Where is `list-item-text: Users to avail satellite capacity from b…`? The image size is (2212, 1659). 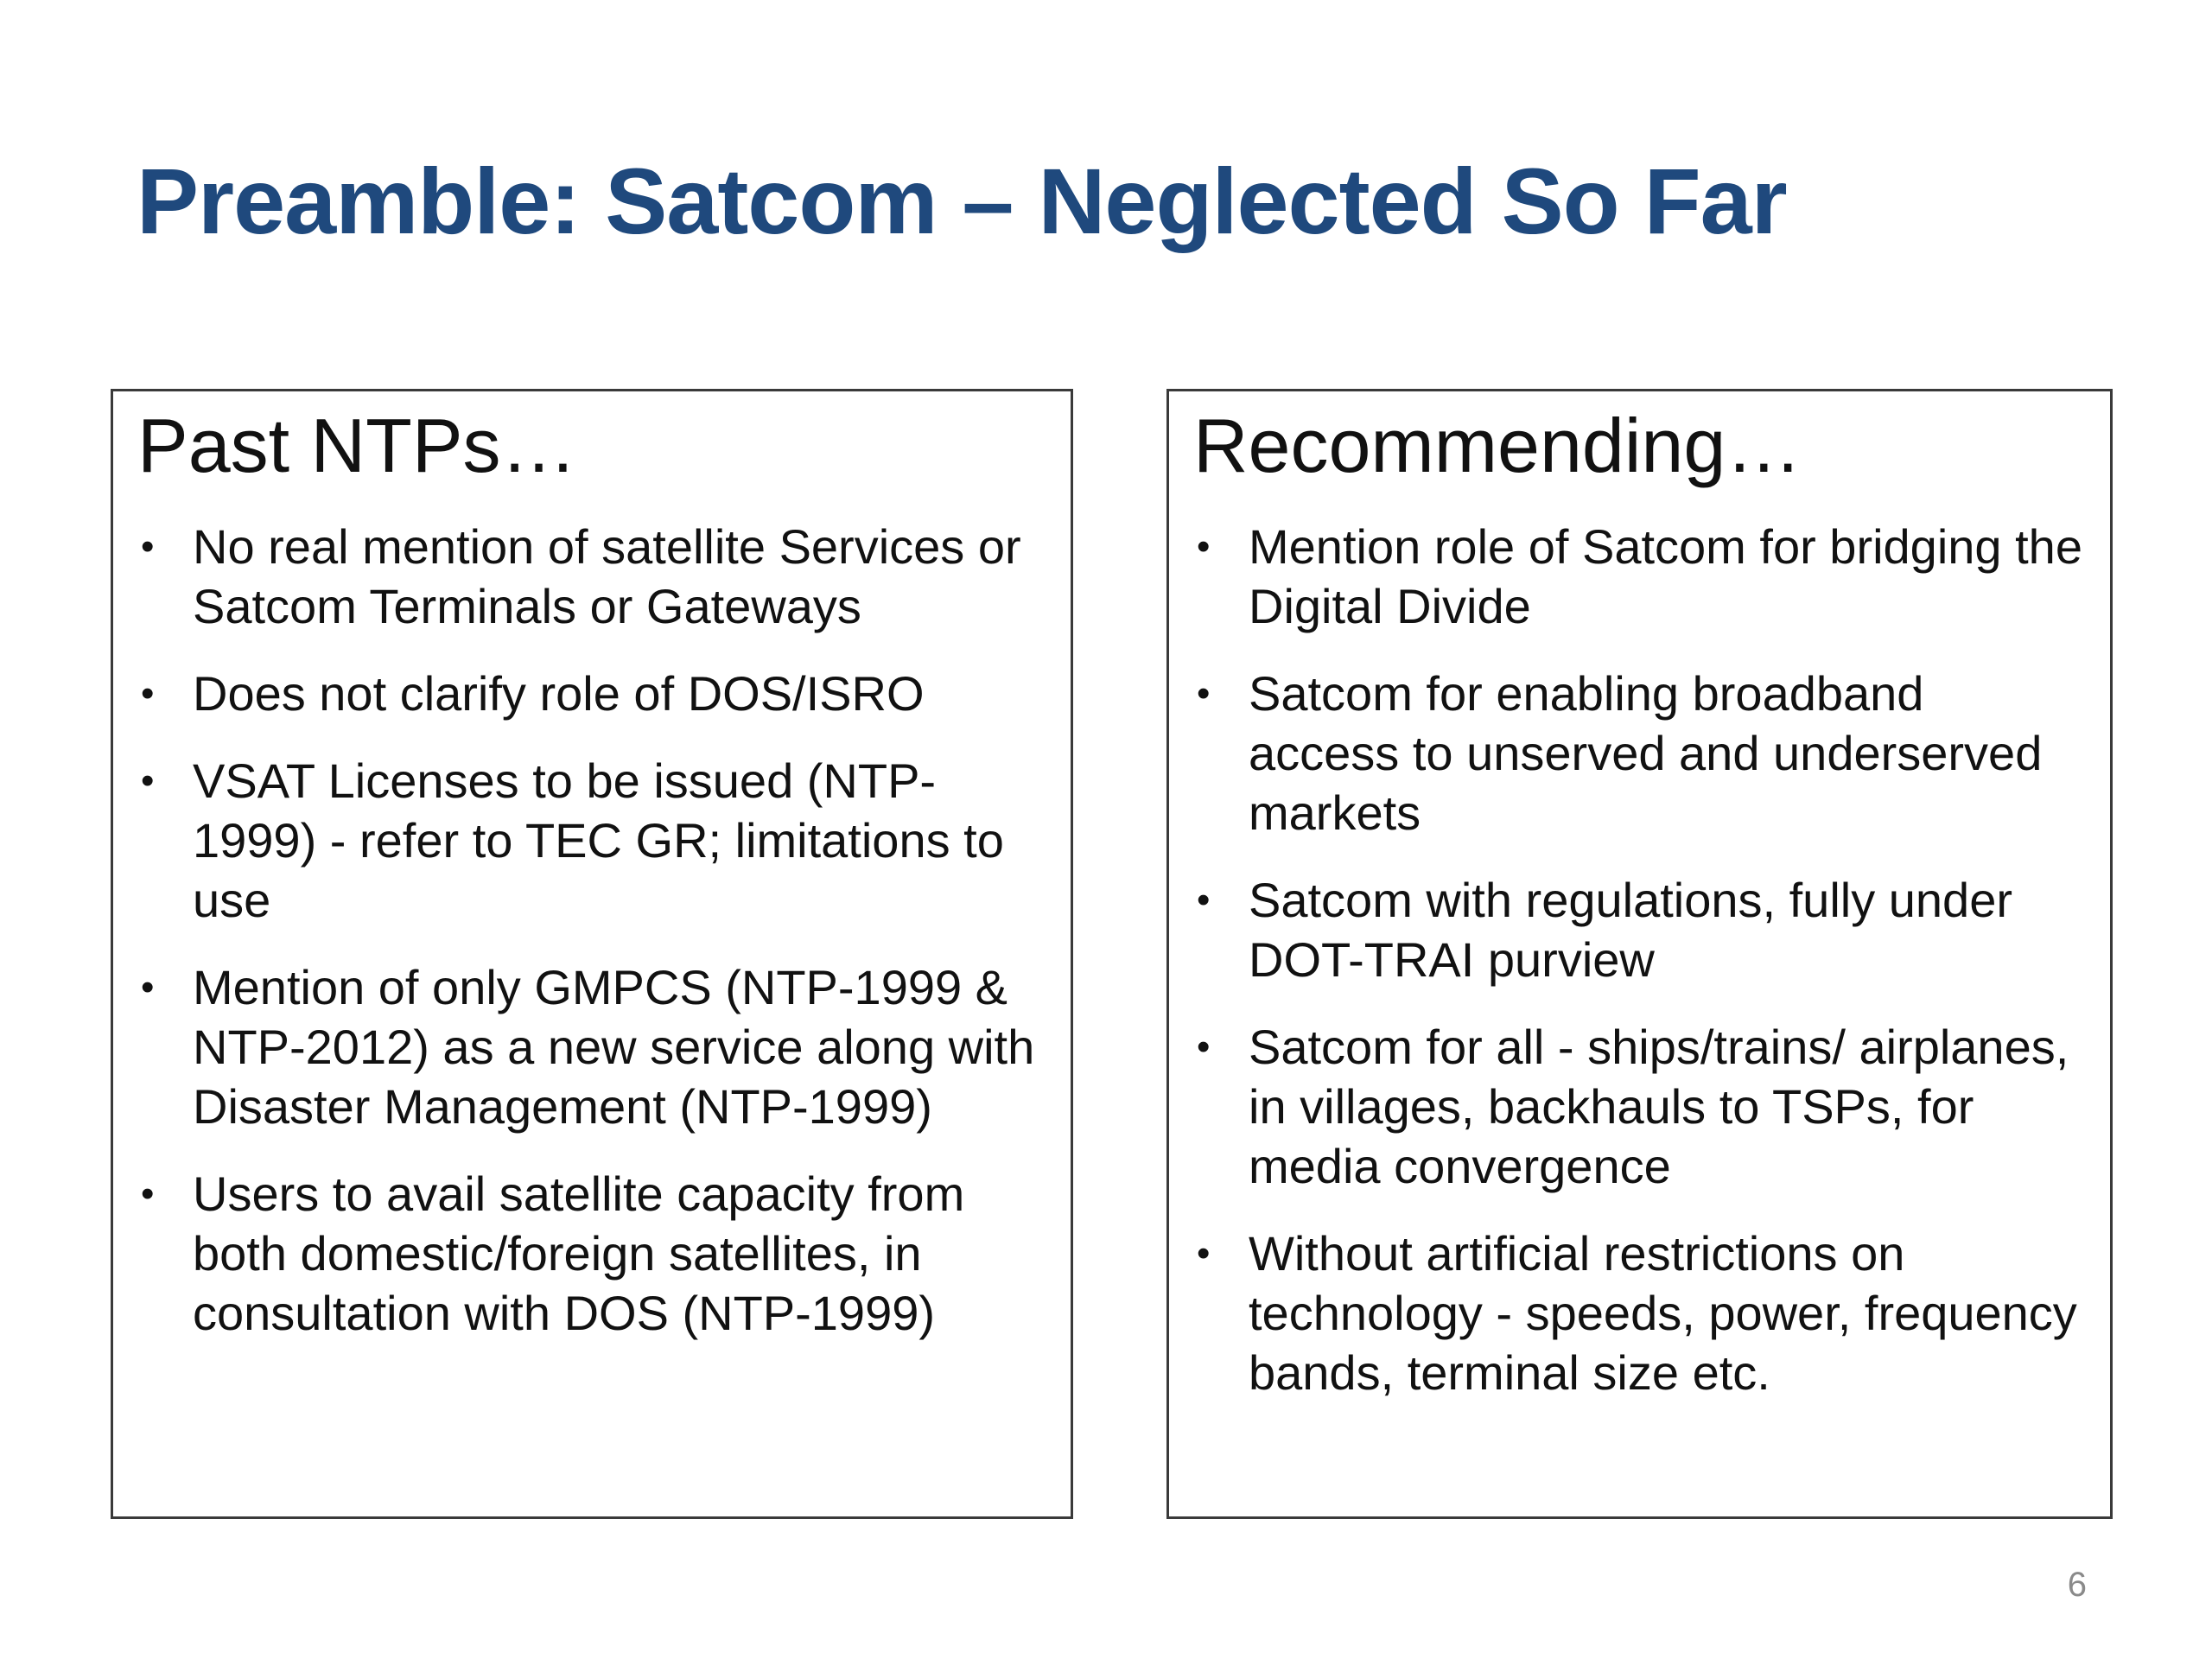
list-item-text: Users to avail satellite capacity from b… is located at coordinates (579, 1253).